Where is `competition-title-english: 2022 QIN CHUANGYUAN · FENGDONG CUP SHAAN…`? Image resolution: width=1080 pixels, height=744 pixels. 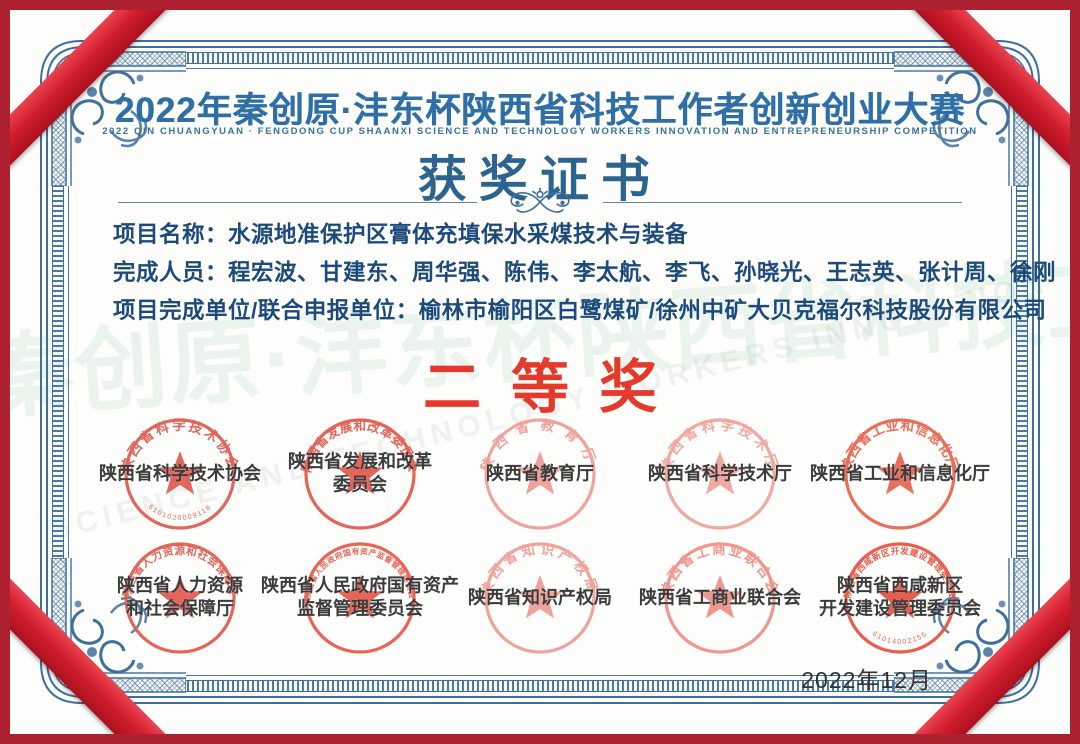 competition-title-english: 2022 QIN CHUANGYUAN · FENGDONG CUP SHAAN… is located at coordinates (540, 131).